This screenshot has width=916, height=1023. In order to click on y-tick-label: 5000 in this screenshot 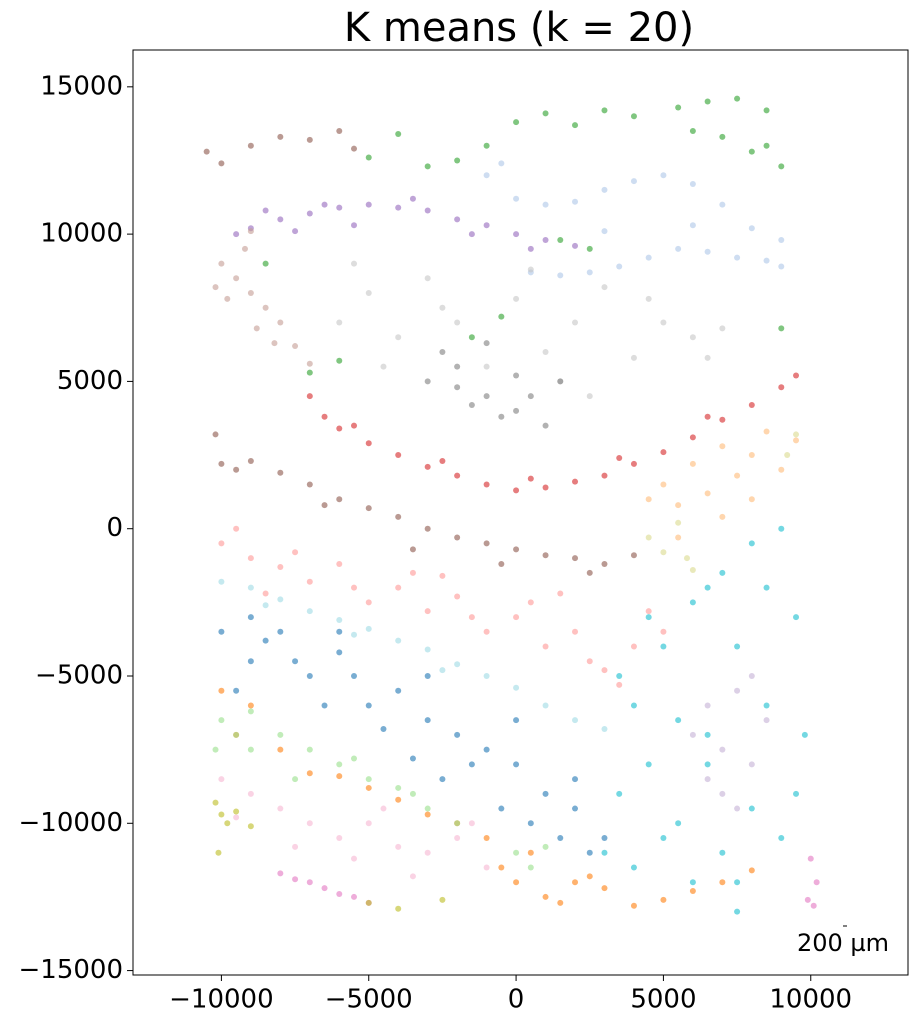, I will do `click(90, 381)`.